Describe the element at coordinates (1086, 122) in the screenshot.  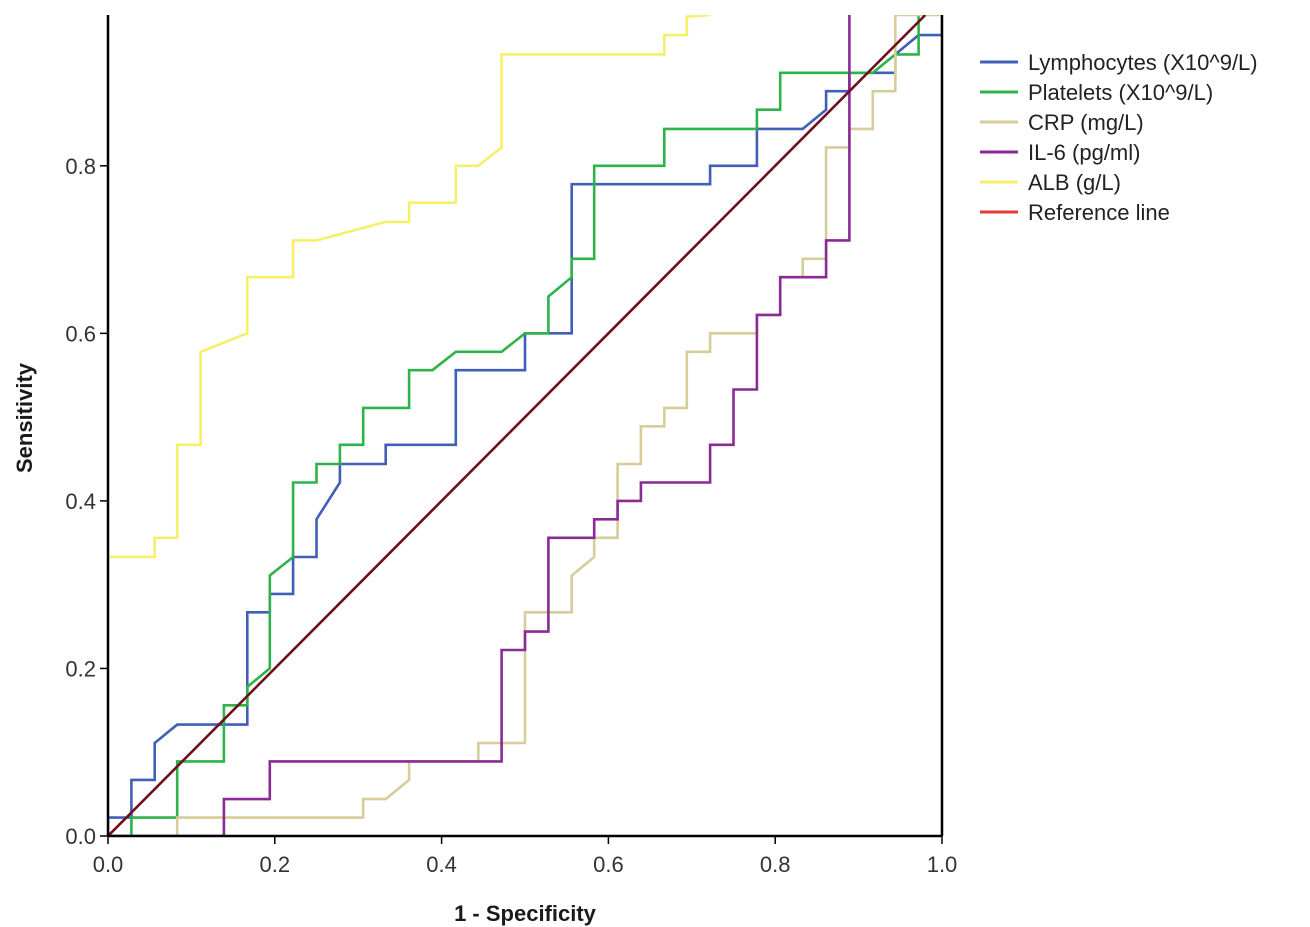
I see `legend-label: CRP (mg/L)` at that location.